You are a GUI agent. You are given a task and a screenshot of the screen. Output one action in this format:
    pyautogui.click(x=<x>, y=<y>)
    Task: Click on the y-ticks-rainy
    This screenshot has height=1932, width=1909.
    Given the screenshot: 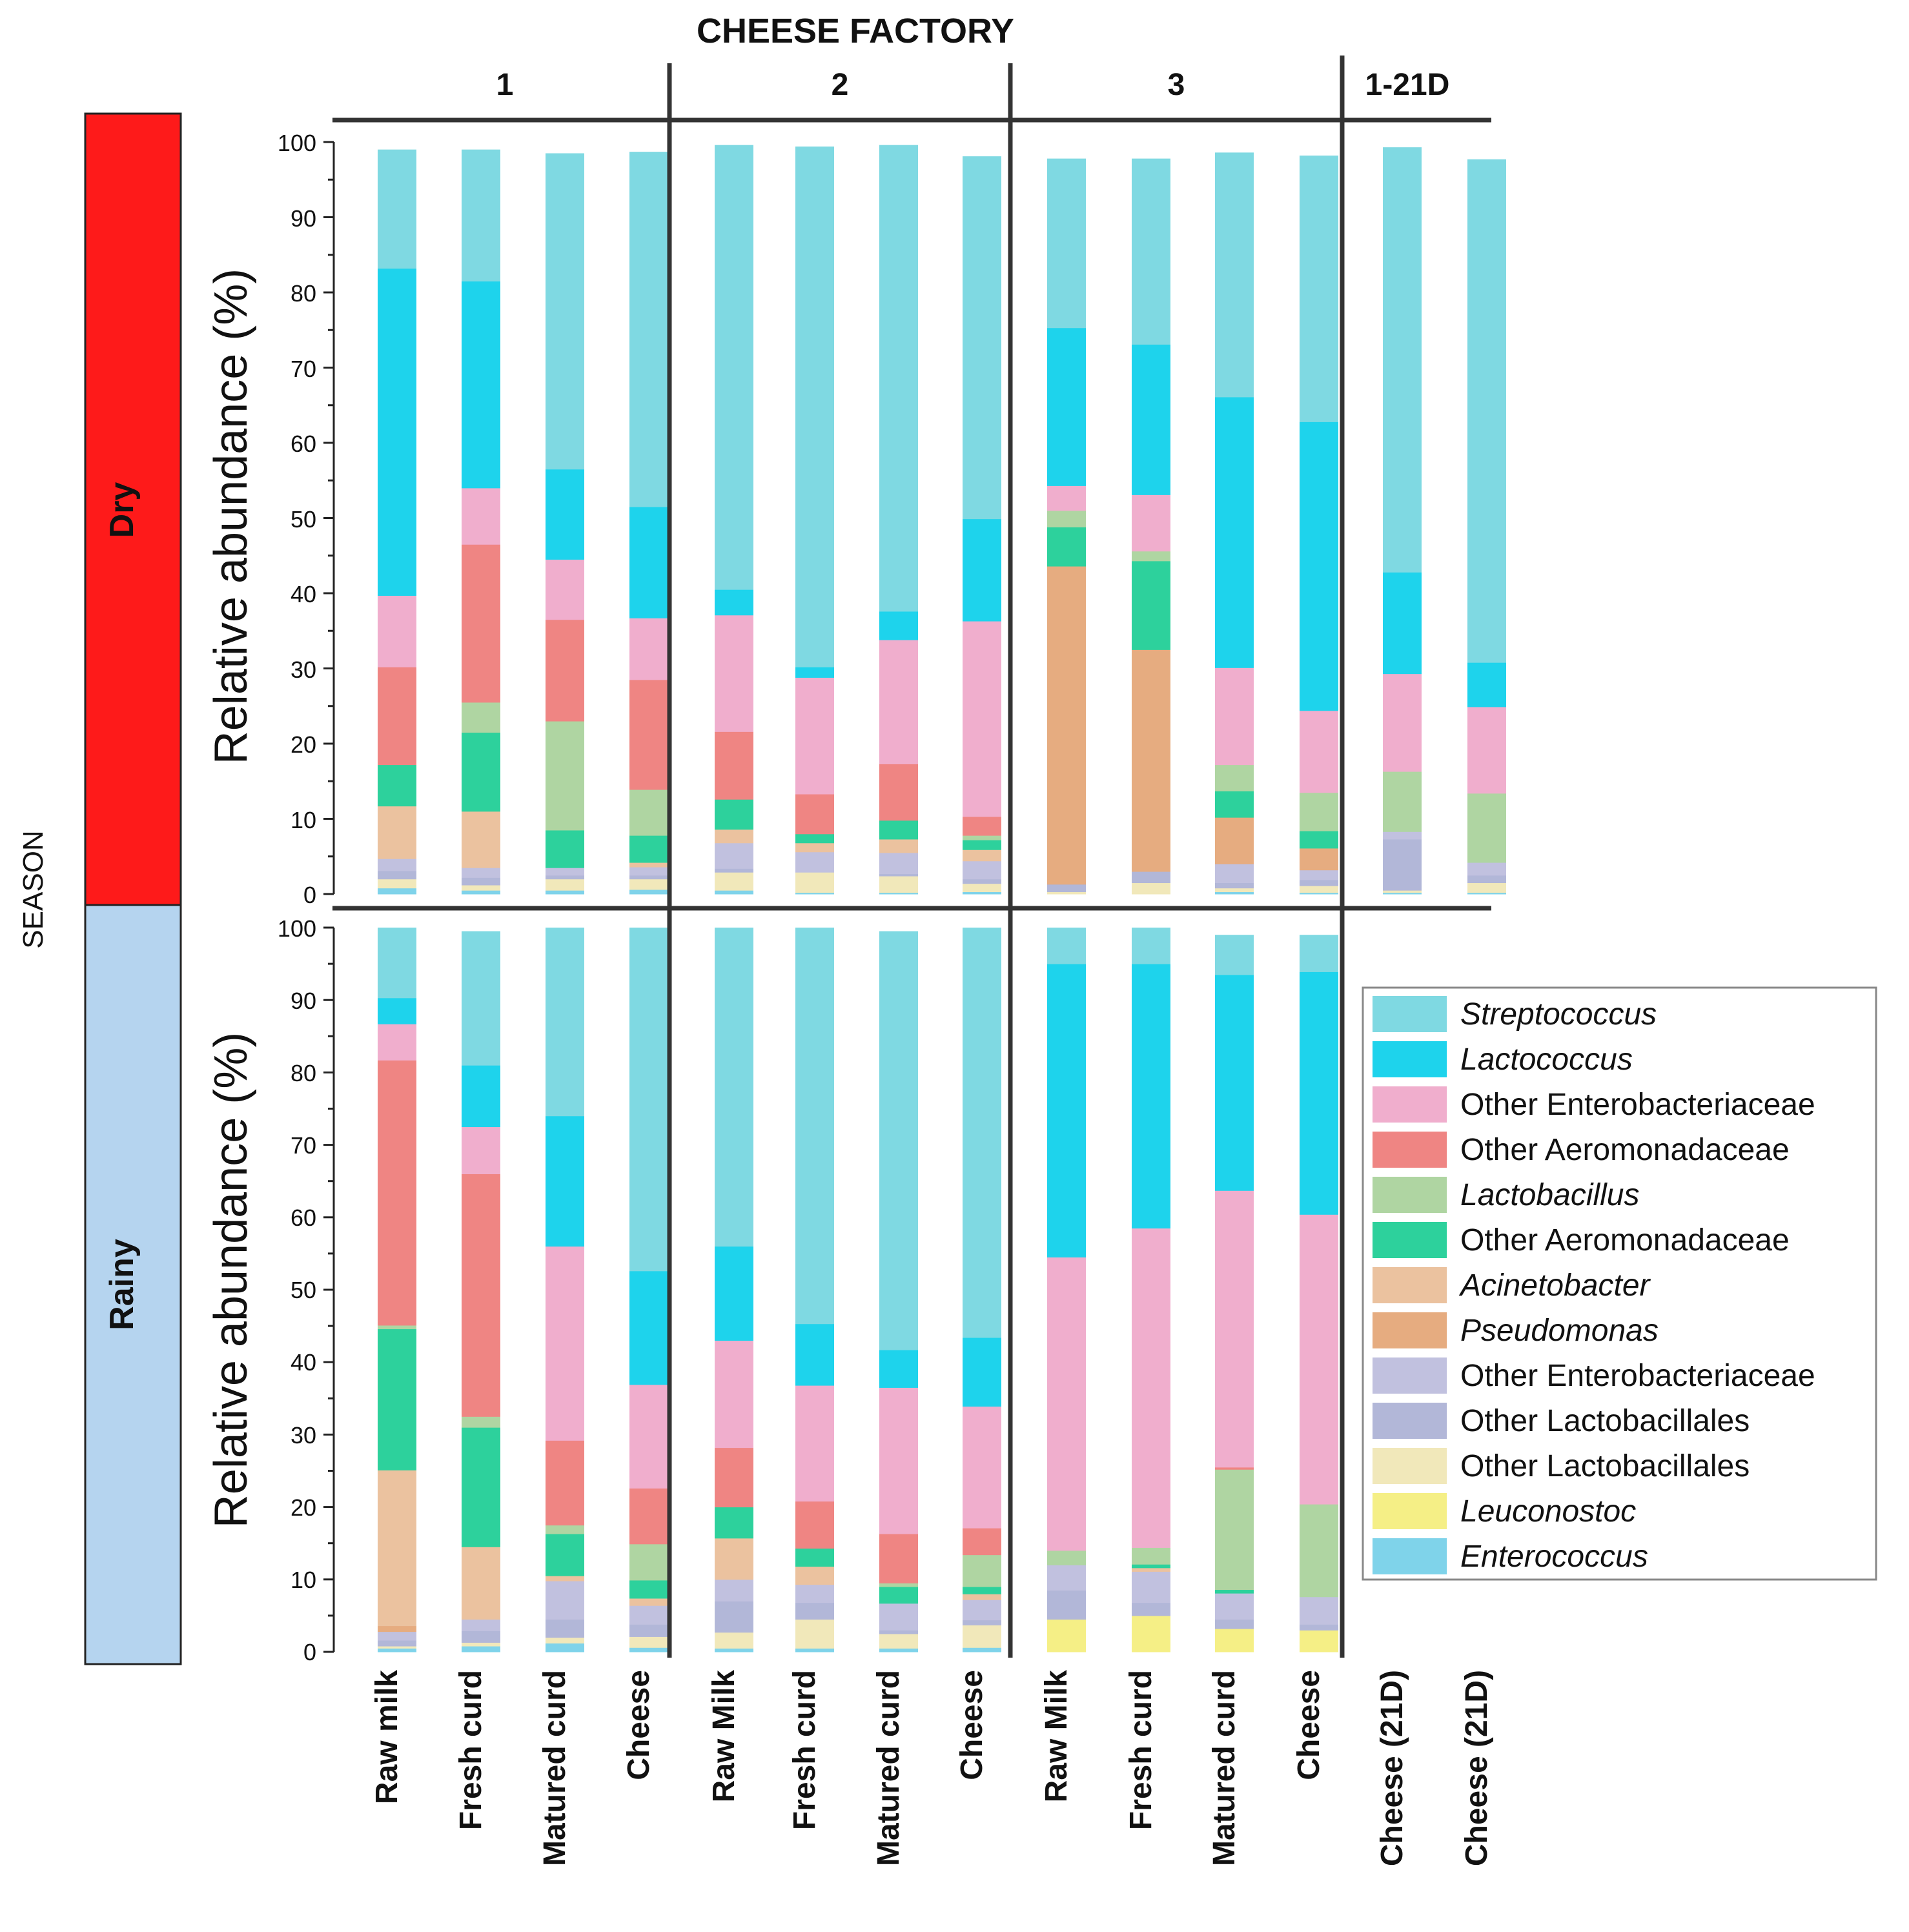 What is the action you would take?
    pyautogui.click(x=328, y=1289)
    